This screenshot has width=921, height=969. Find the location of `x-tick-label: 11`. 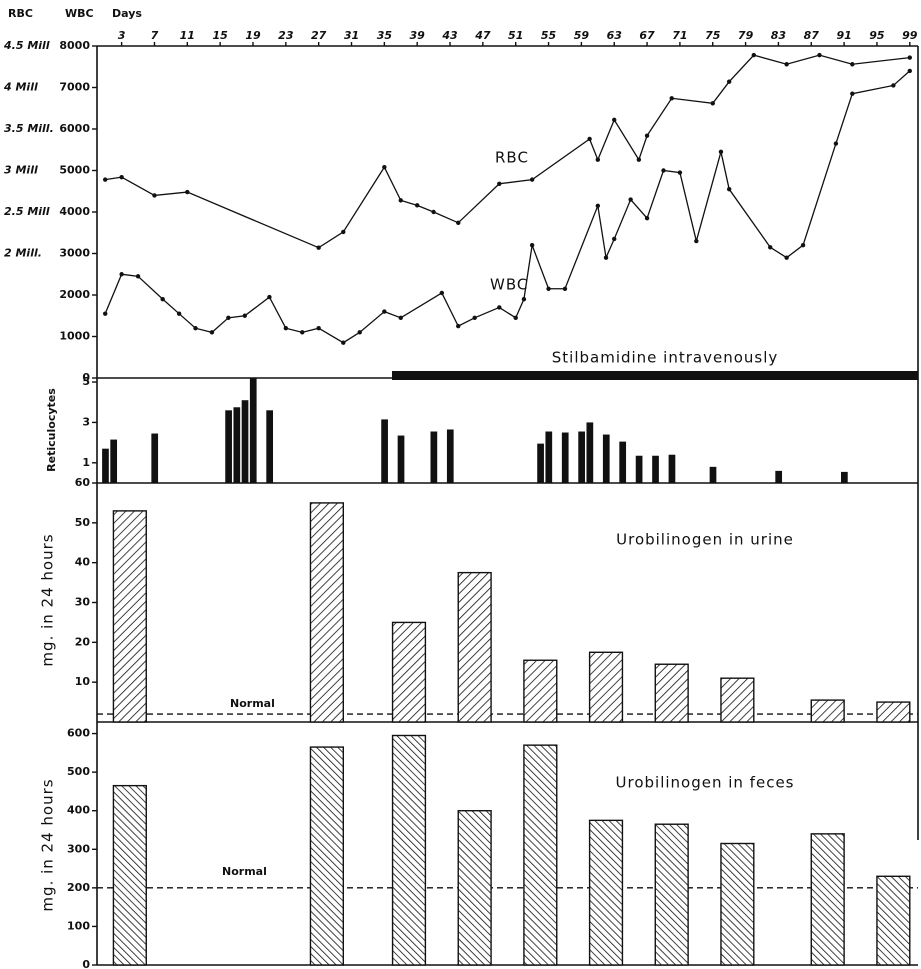

x-tick-label: 11 is located at coordinates (187, 35).